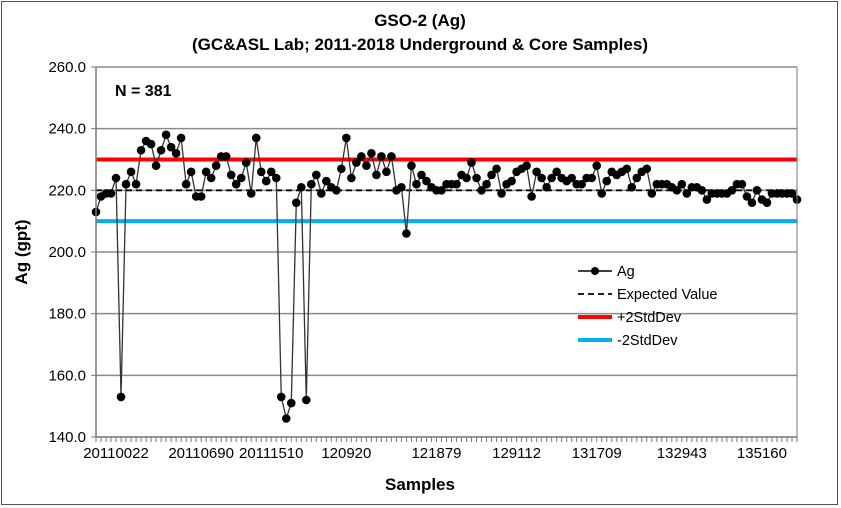 The width and height of the screenshot is (841, 508). Describe the element at coordinates (143, 91) in the screenshot. I see `sample-count-annotation: N = 381` at that location.